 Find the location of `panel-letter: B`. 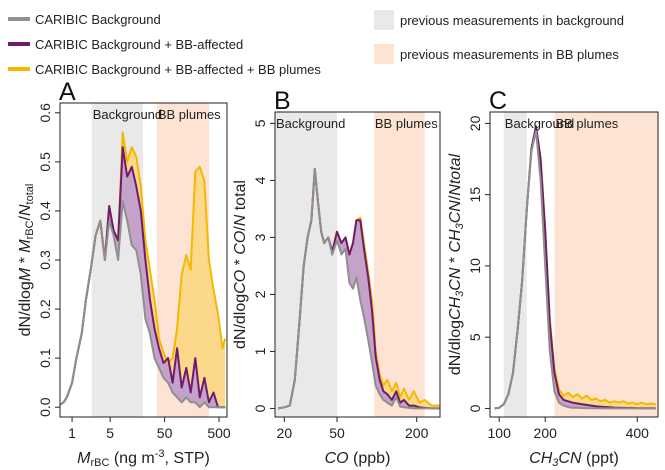

panel-letter: B is located at coordinates (282, 101).